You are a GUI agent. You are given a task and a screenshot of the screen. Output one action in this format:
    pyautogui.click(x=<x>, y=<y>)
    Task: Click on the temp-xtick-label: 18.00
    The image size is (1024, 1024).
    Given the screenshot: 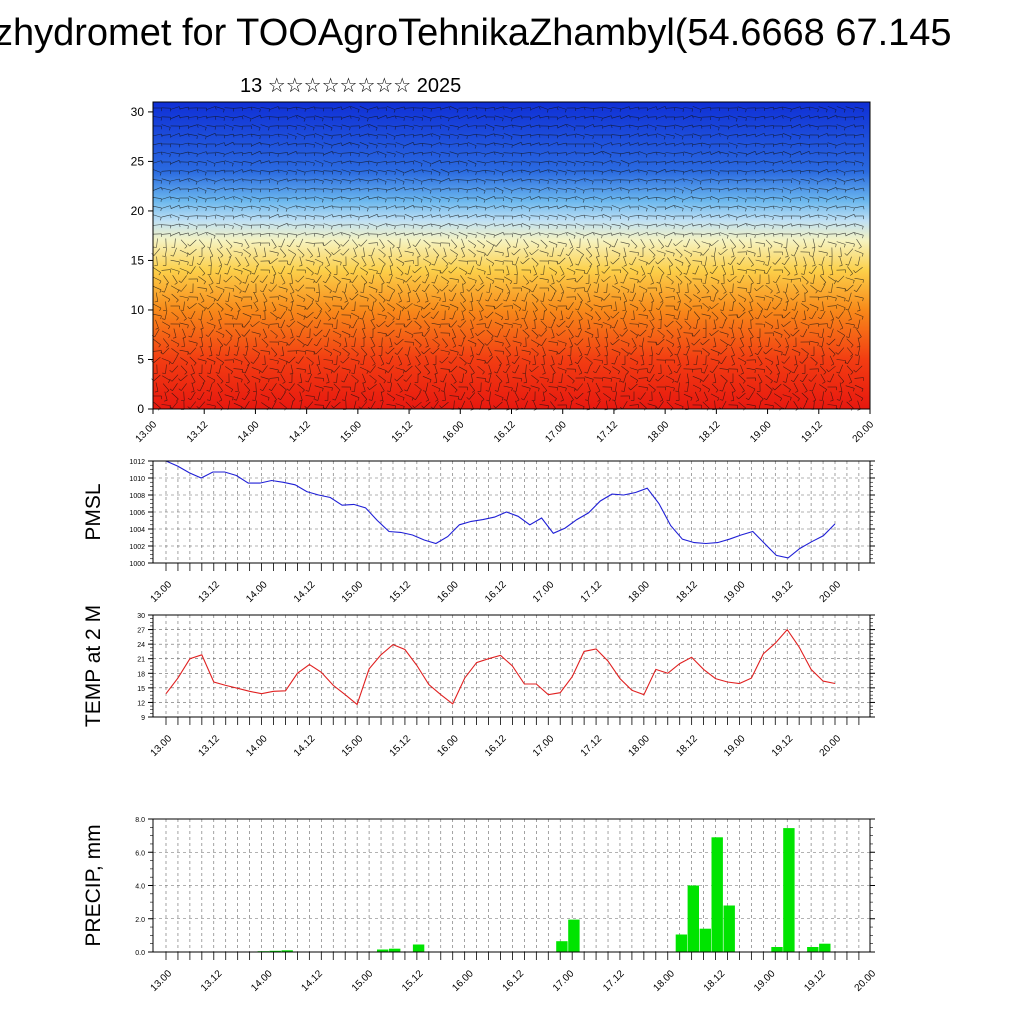 What is the action you would take?
    pyautogui.click(x=640, y=746)
    